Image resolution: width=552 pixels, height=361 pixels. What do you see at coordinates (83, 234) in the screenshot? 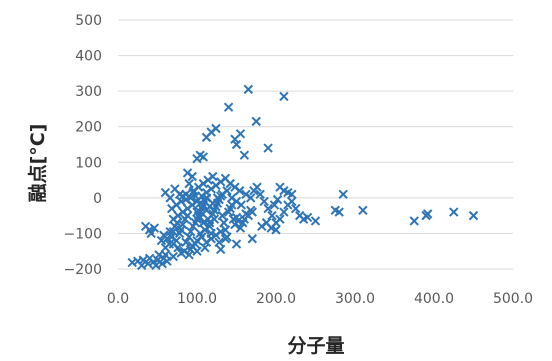
I see `y-tick-label: −100` at bounding box center [83, 234].